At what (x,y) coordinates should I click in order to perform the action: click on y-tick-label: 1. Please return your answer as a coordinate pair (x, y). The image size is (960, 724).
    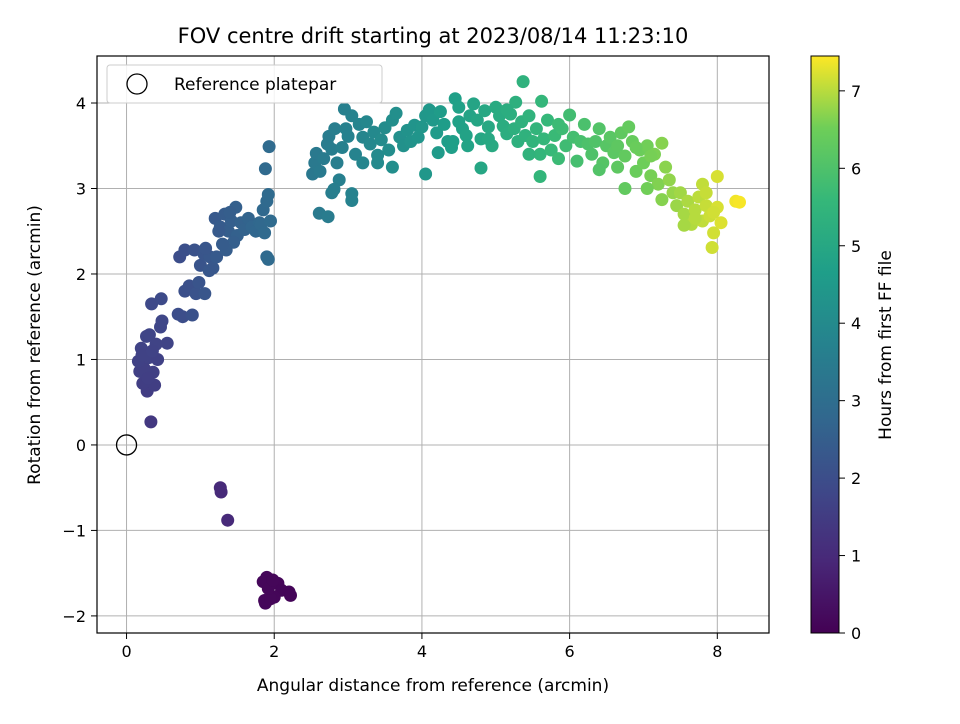
    Looking at the image, I should click on (81, 359).